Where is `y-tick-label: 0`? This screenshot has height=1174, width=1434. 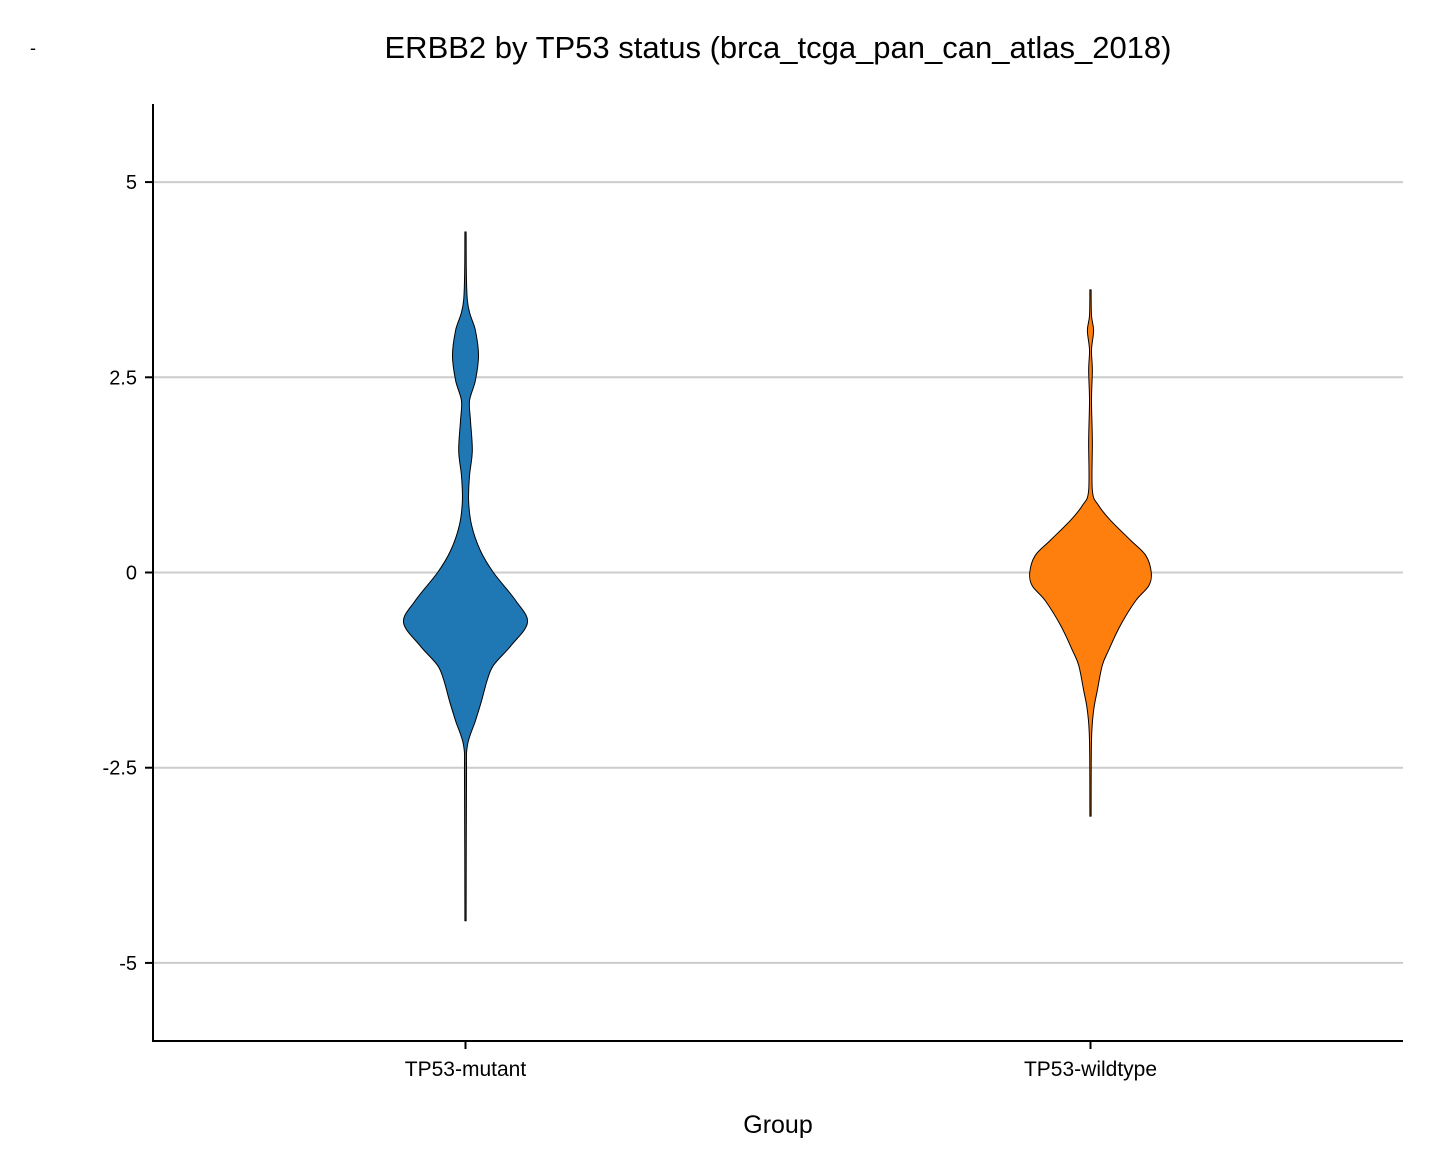
y-tick-label: 0 is located at coordinates (131, 574).